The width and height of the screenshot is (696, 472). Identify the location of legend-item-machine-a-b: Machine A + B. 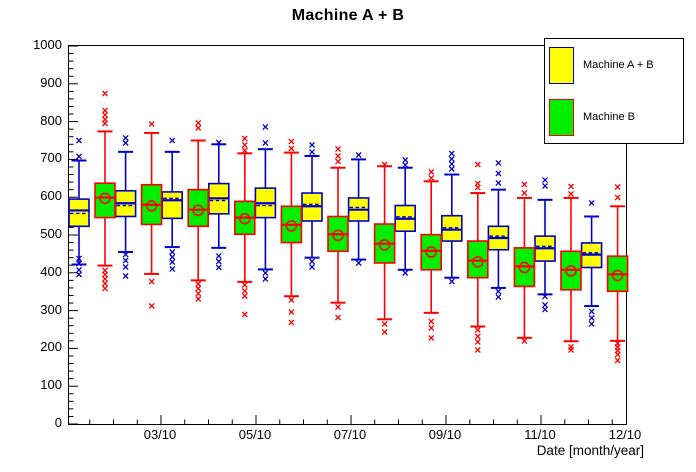
(601, 65).